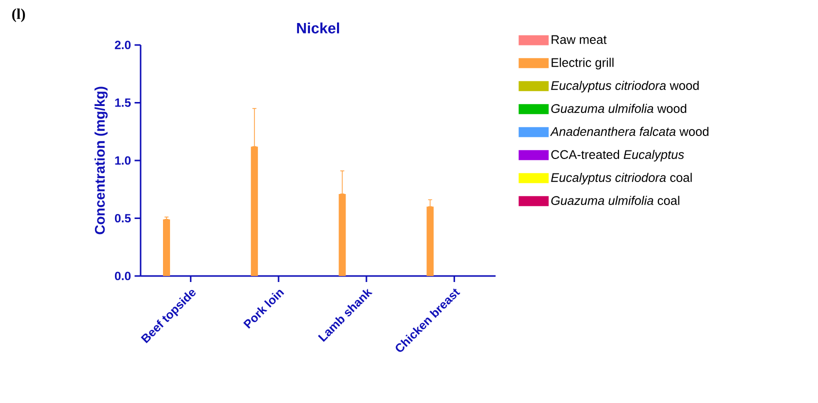  Describe the element at coordinates (101, 160) in the screenshot. I see `y-axis-title: Concentration (mg/kg)` at that location.